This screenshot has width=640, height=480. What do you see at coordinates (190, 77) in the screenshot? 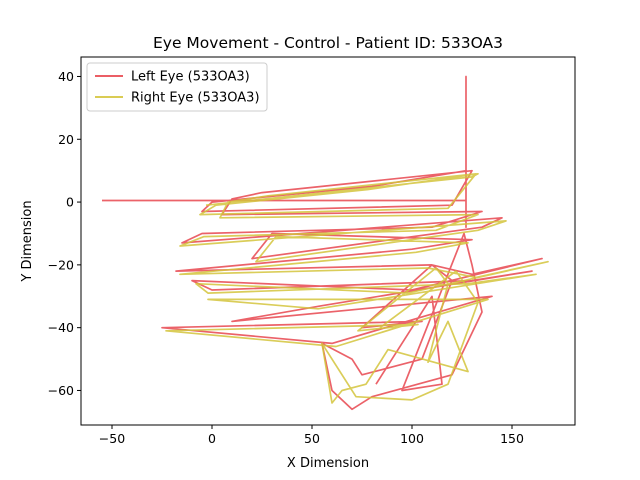
I see `legend-label: Left Eye (533OA3)` at bounding box center [190, 77].